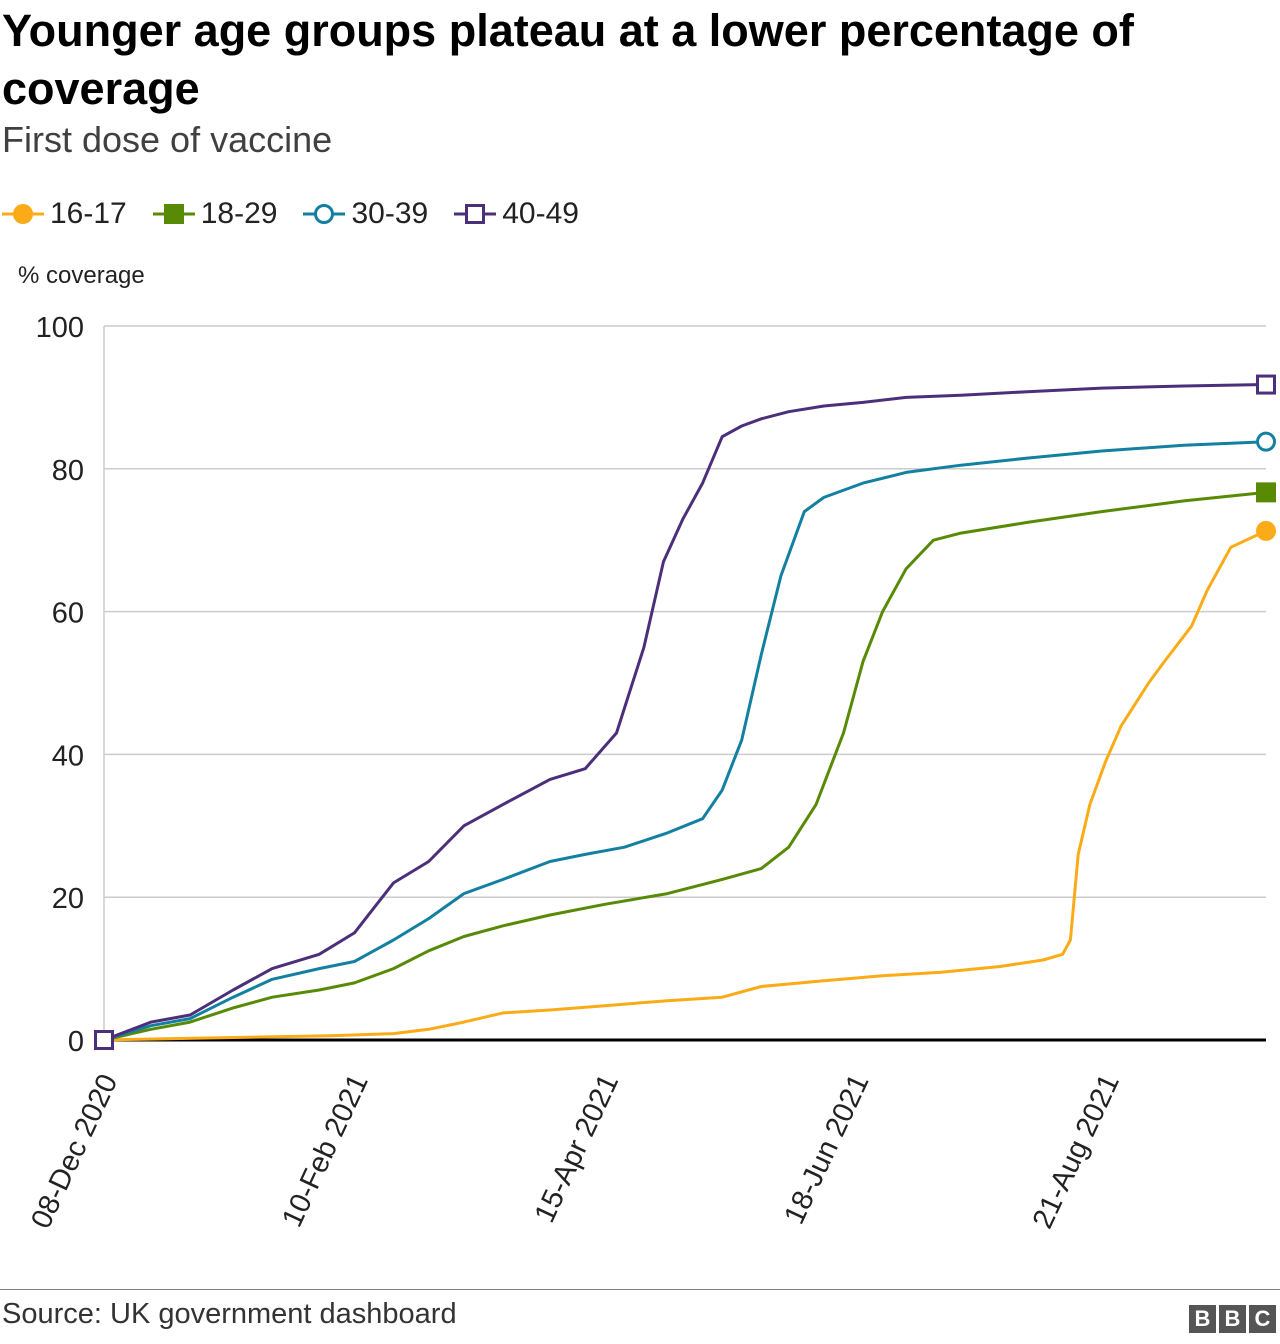 The height and width of the screenshot is (1344, 1280). I want to click on chart-legend: 16-17 18-29 30-39 40-49, so click(301, 214).